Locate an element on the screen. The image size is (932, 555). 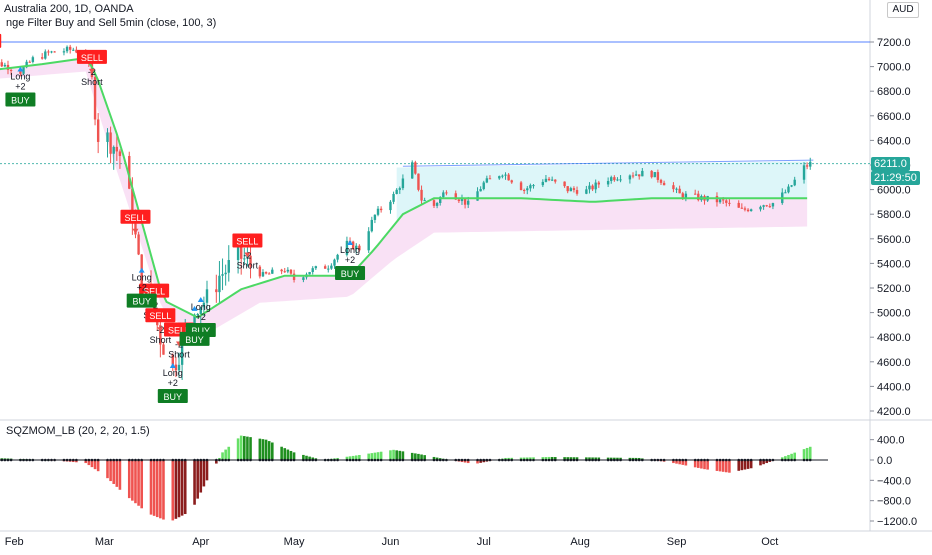
x-tick-label: Sep is located at coordinates (677, 542).